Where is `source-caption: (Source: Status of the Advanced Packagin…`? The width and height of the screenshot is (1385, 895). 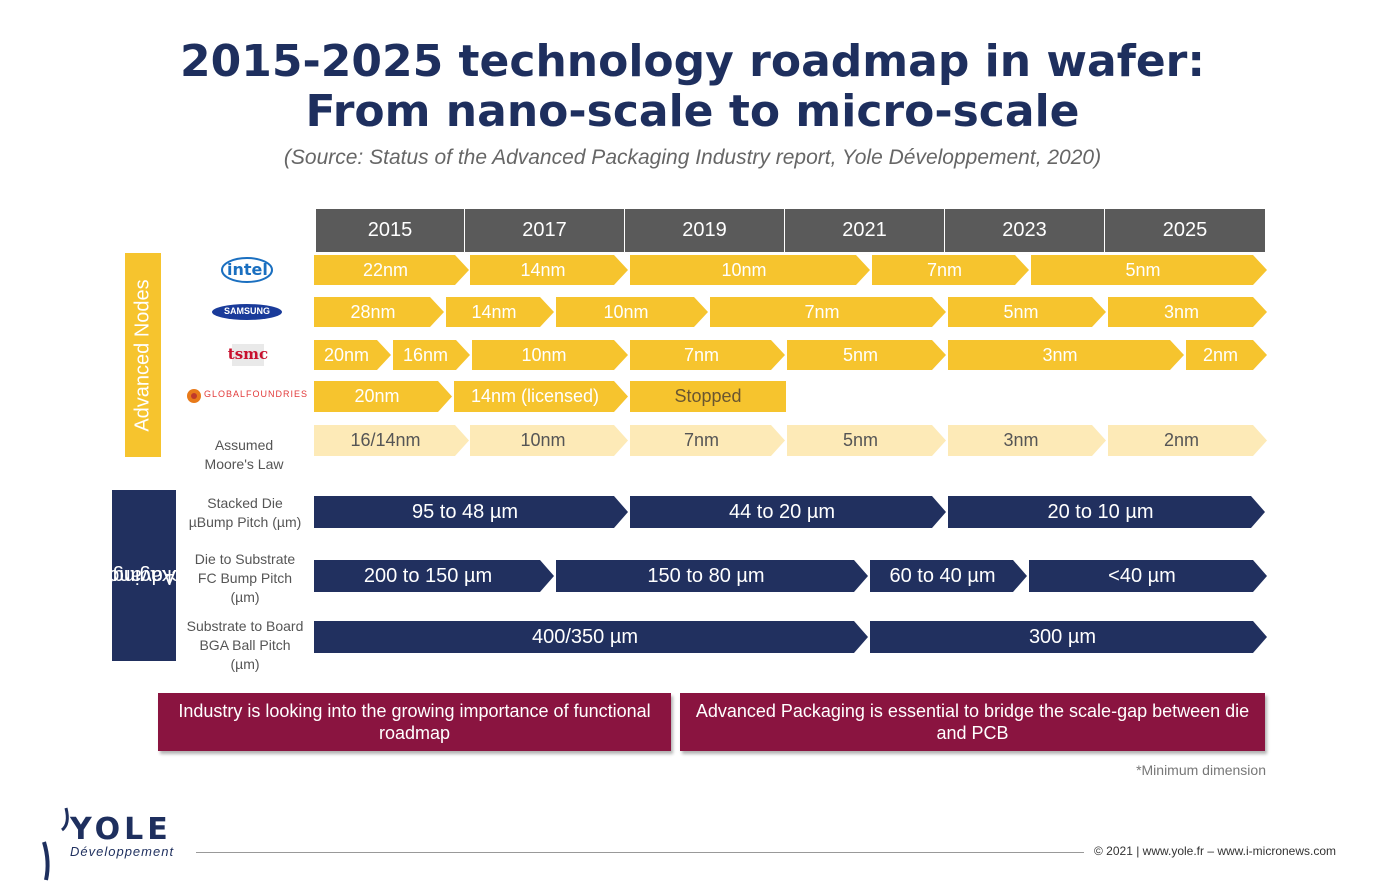 source-caption: (Source: Status of the Advanced Packagin… is located at coordinates (692, 157).